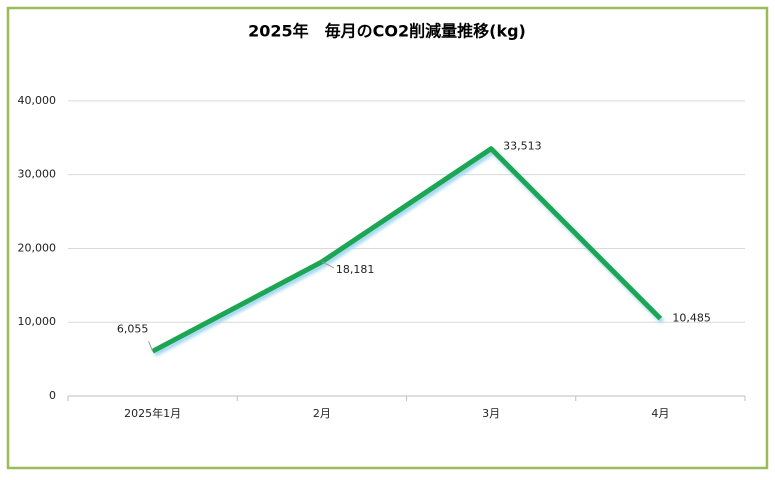 This screenshot has height=480, width=775. I want to click on x-tick-label: 2月, so click(322, 413).